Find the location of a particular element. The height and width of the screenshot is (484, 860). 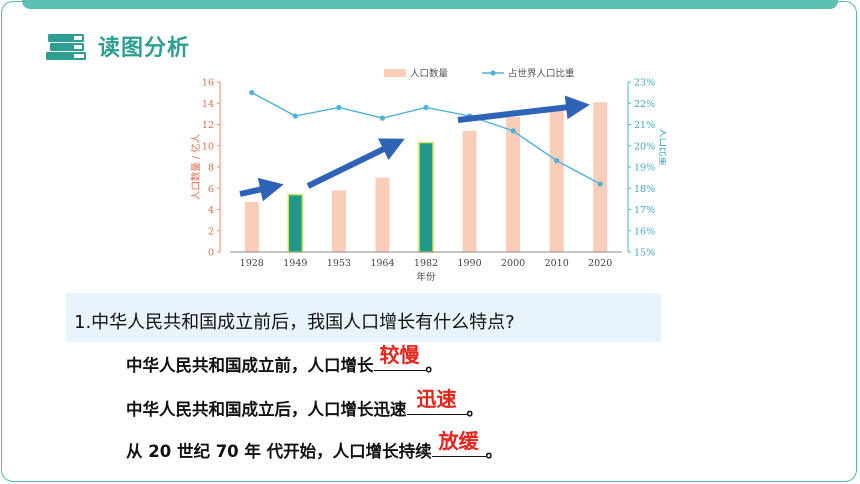

left-tick-label: 0 is located at coordinates (211, 253).